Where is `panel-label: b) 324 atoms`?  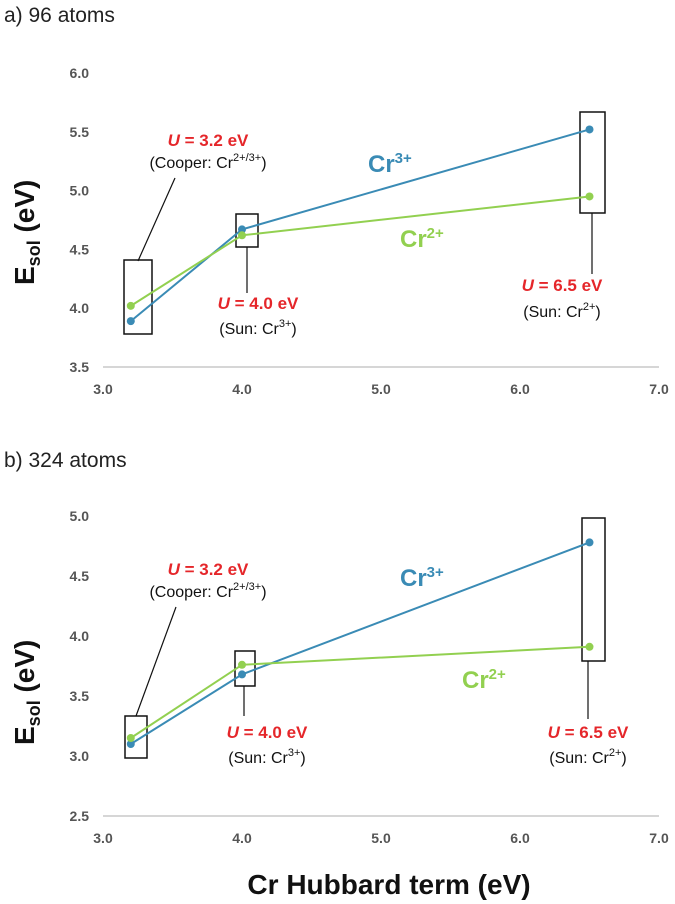
panel-label: b) 324 atoms is located at coordinates (65, 460).